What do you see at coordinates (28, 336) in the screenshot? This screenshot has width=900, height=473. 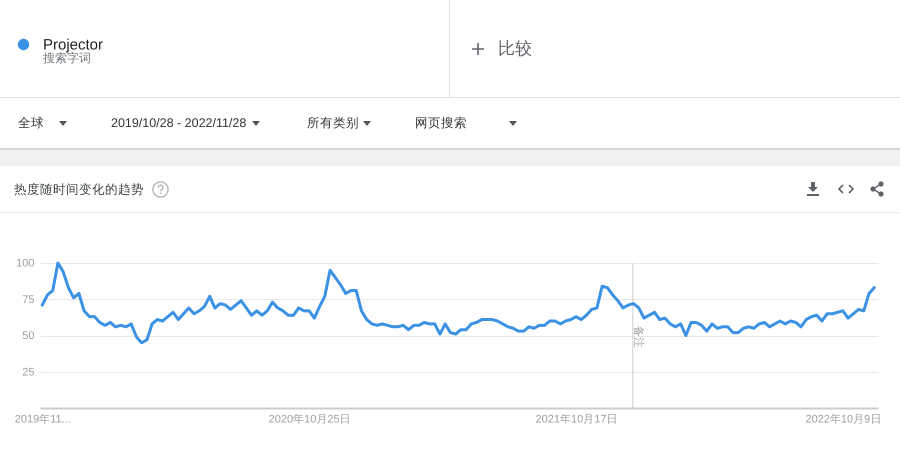 I see `y-tick-label: 50` at bounding box center [28, 336].